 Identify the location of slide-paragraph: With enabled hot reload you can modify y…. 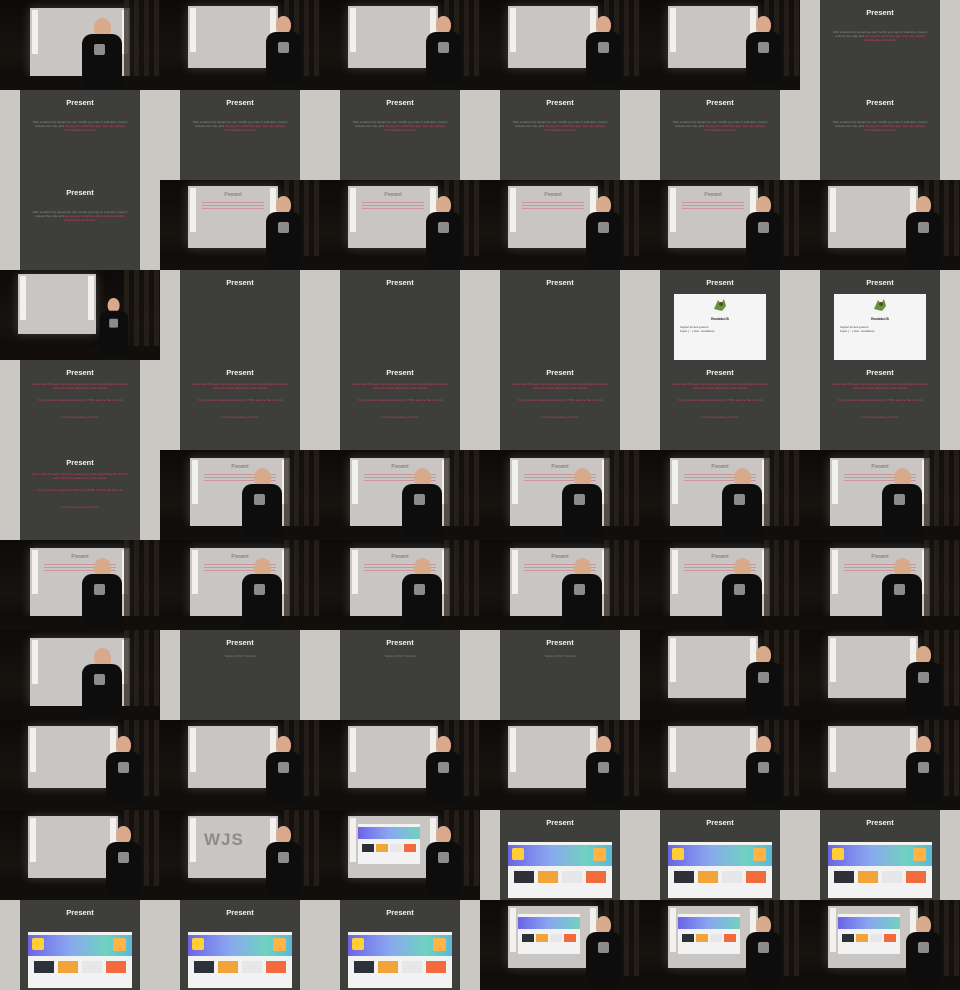
(720, 126).